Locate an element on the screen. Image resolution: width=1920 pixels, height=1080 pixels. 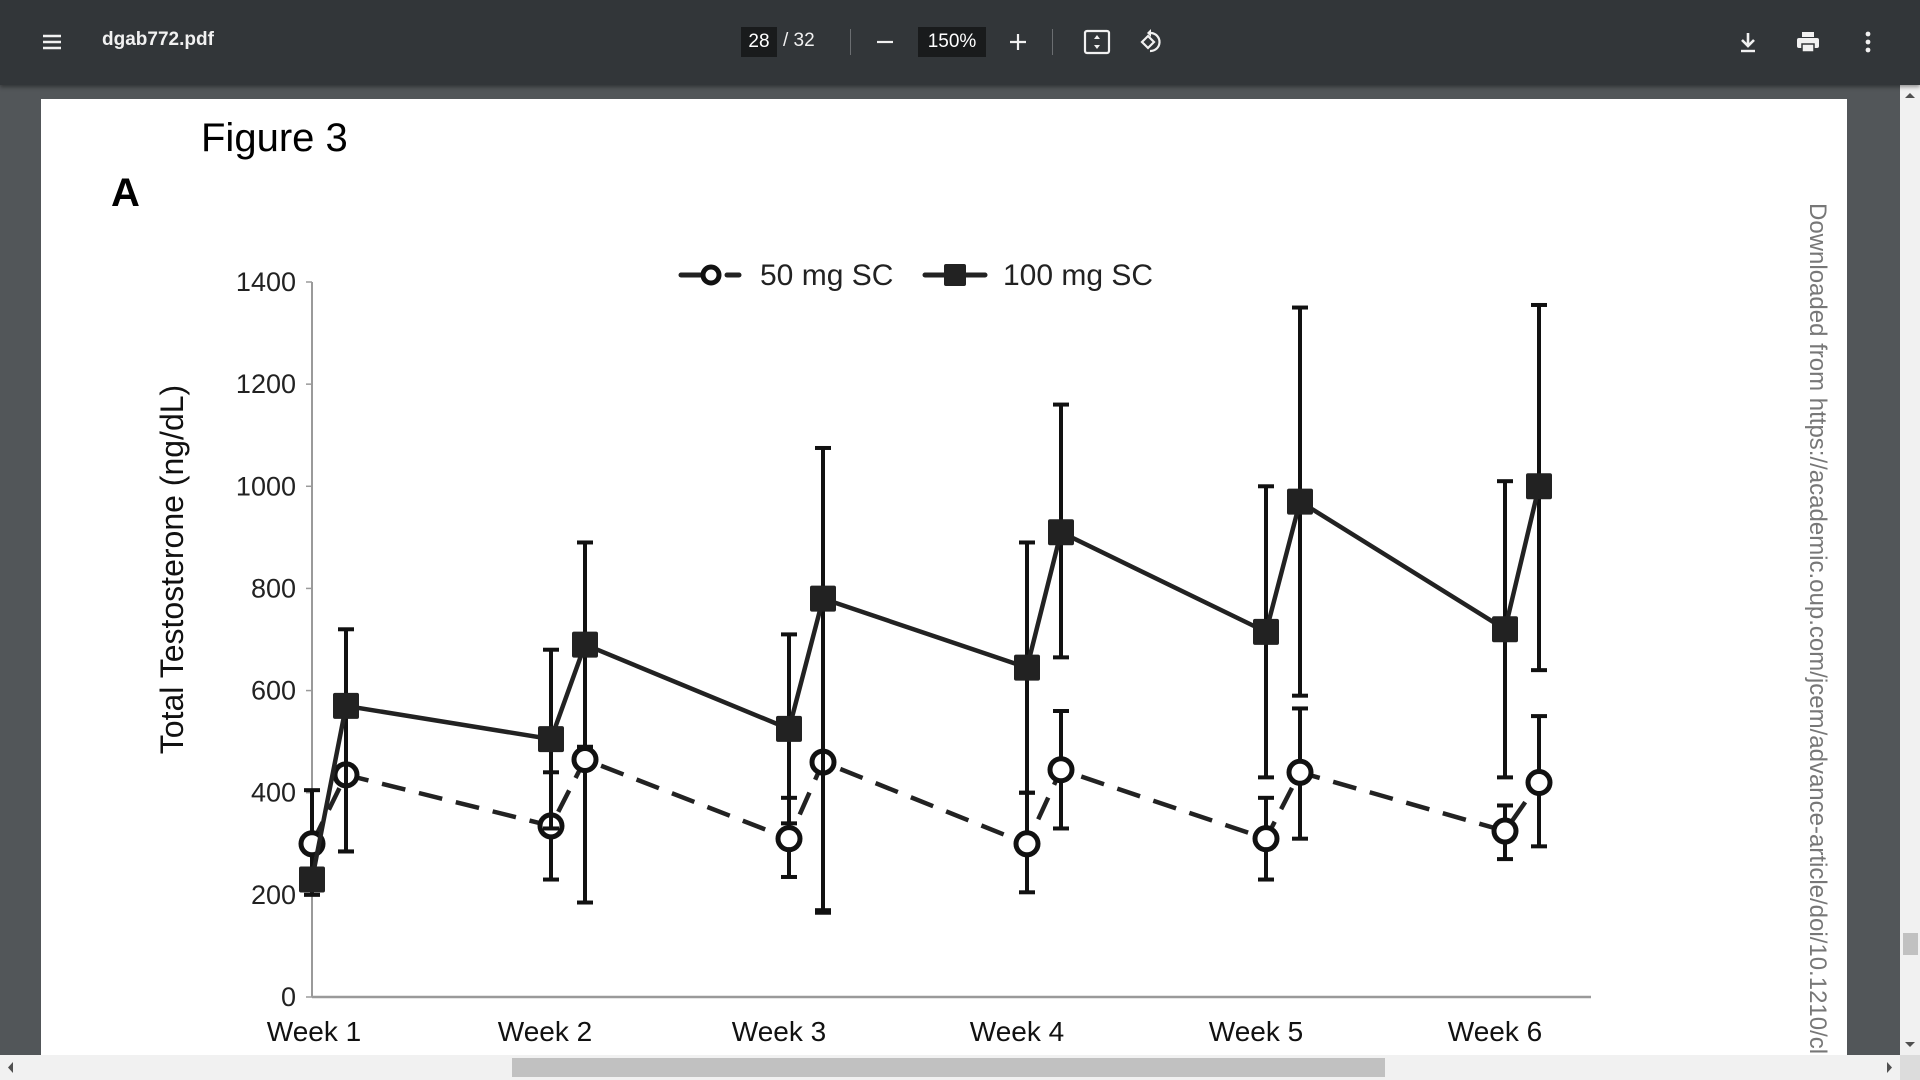
more-vertical-icon is located at coordinates (1868, 42).